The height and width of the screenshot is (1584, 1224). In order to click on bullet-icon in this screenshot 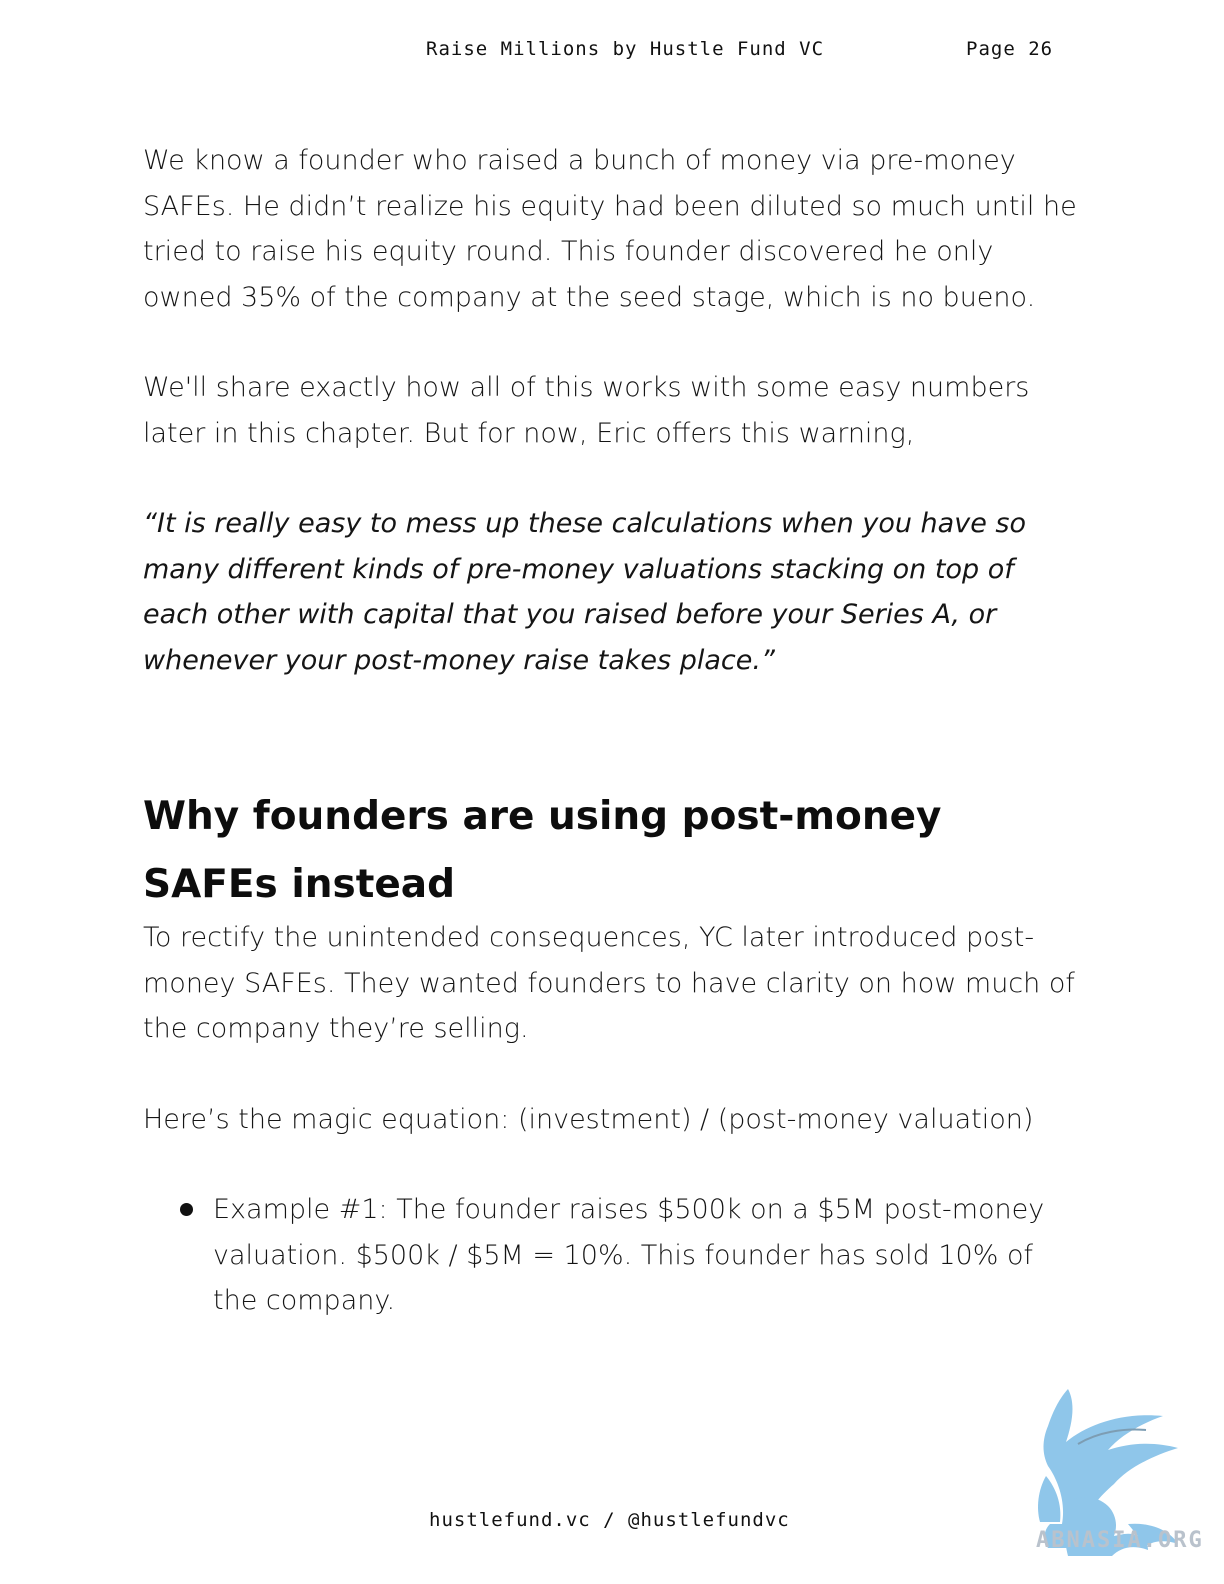, I will do `click(186, 1209)`.